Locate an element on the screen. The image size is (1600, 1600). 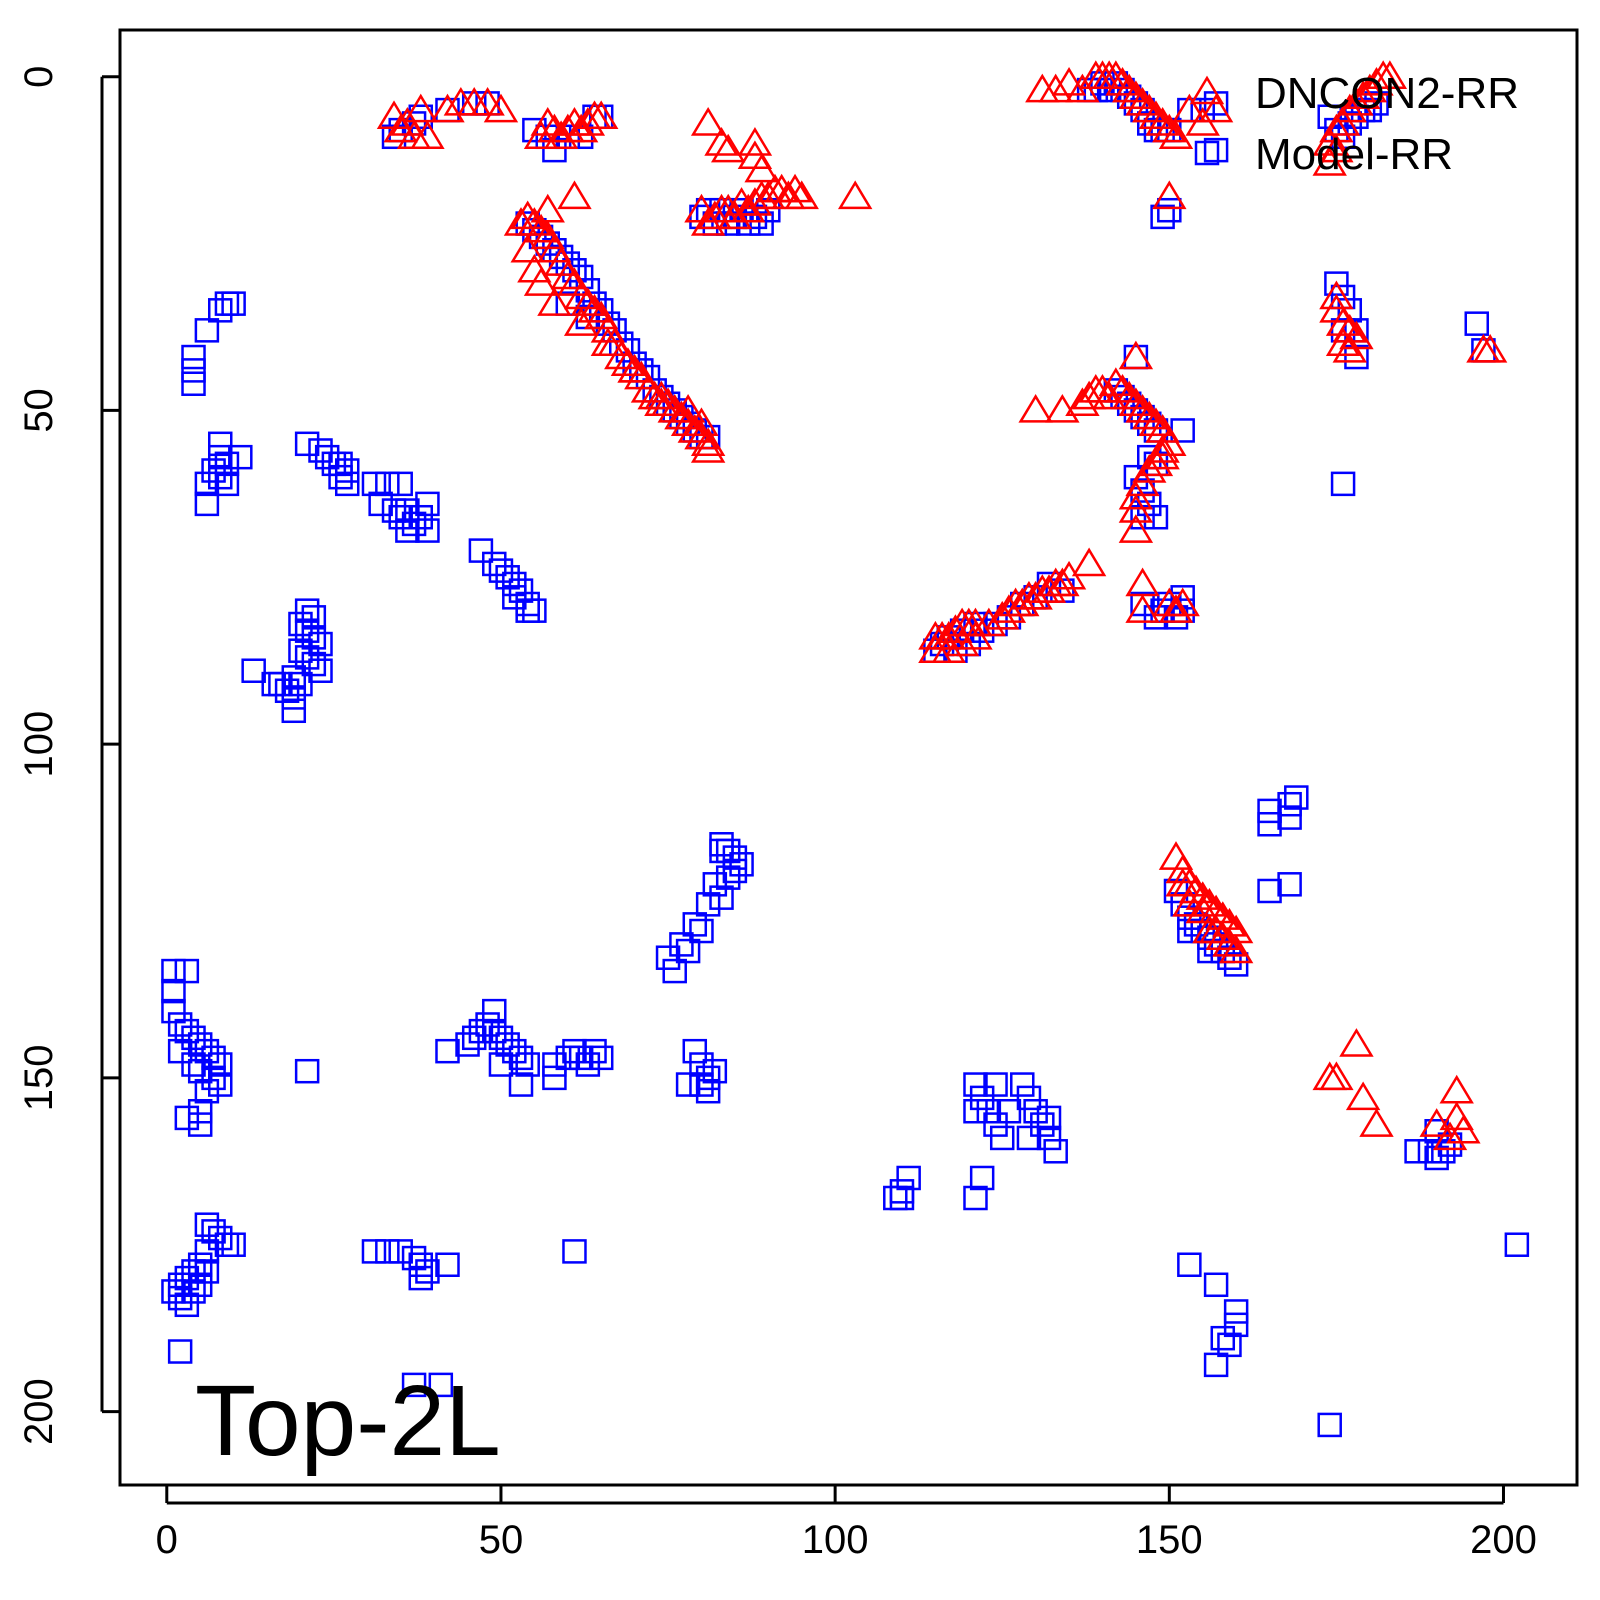
legend: DNCON2-RR Model-RR is located at coordinates (1354, 124).